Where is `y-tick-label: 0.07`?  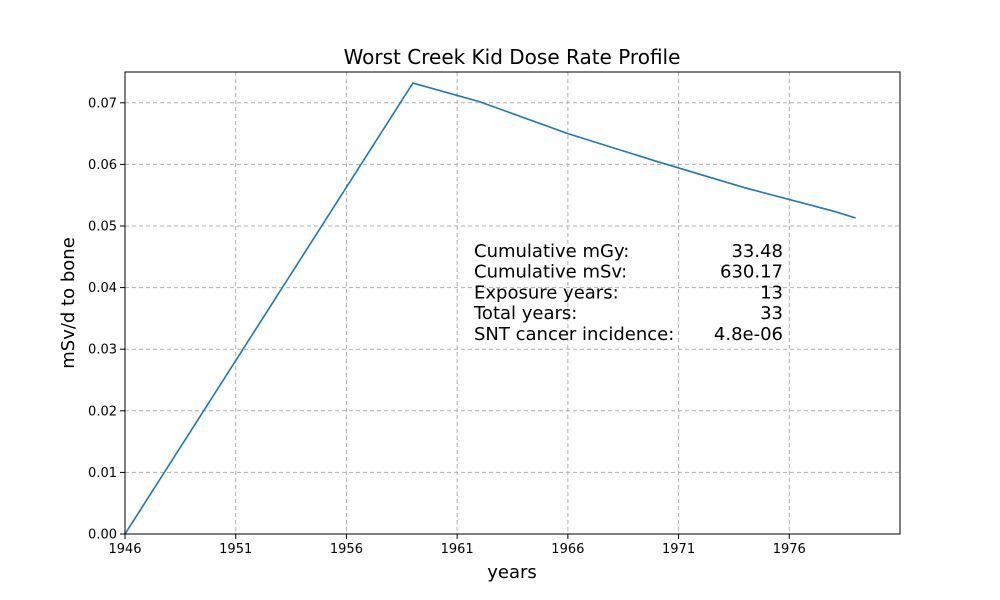
y-tick-label: 0.07 is located at coordinates (102, 103).